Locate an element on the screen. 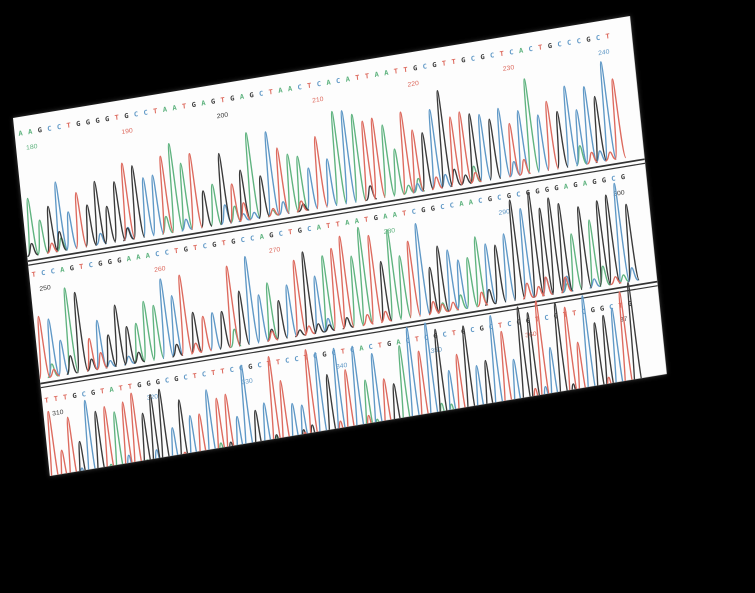 The width and height of the screenshot is (755, 593). position-number: 330 is located at coordinates (247, 382).